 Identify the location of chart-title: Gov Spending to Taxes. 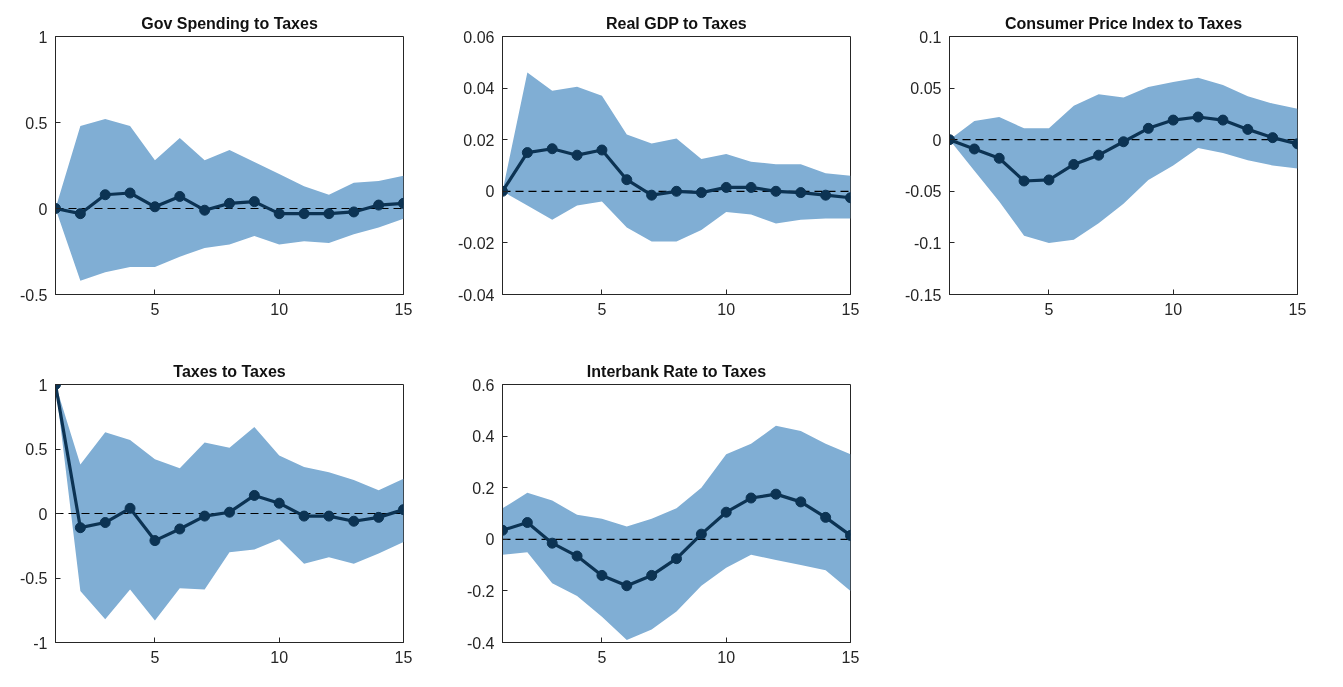
(229, 23).